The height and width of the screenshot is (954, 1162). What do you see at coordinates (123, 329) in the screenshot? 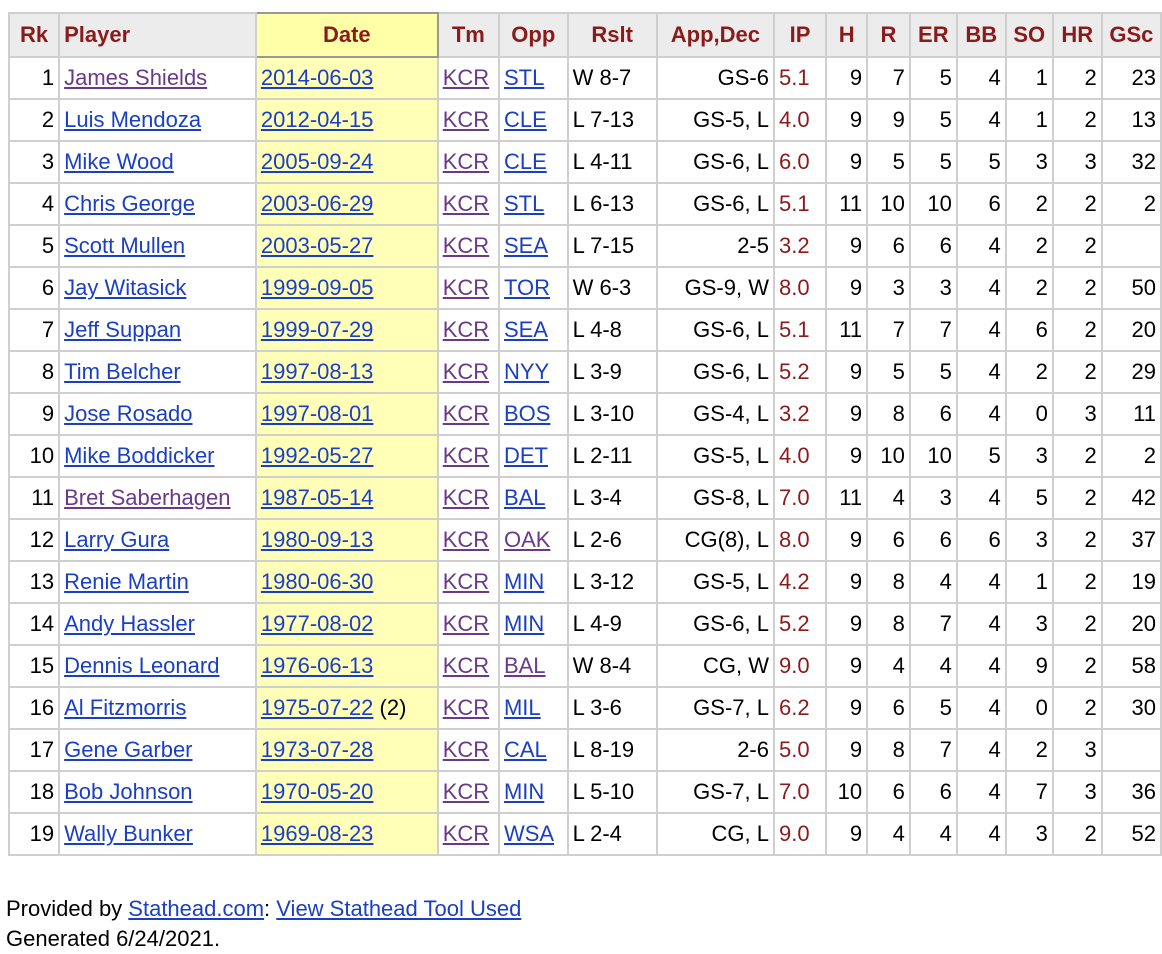
I see `player-link: Jeff Suppan` at bounding box center [123, 329].